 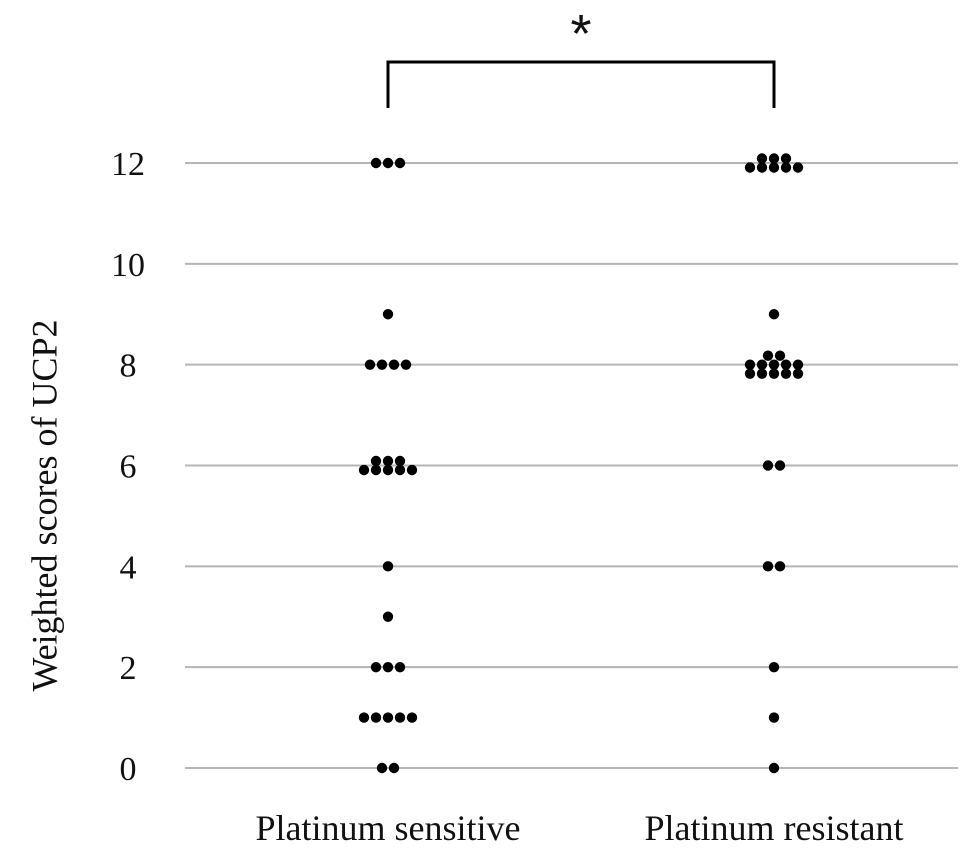 I want to click on significance-label: *, so click(x=580, y=34).